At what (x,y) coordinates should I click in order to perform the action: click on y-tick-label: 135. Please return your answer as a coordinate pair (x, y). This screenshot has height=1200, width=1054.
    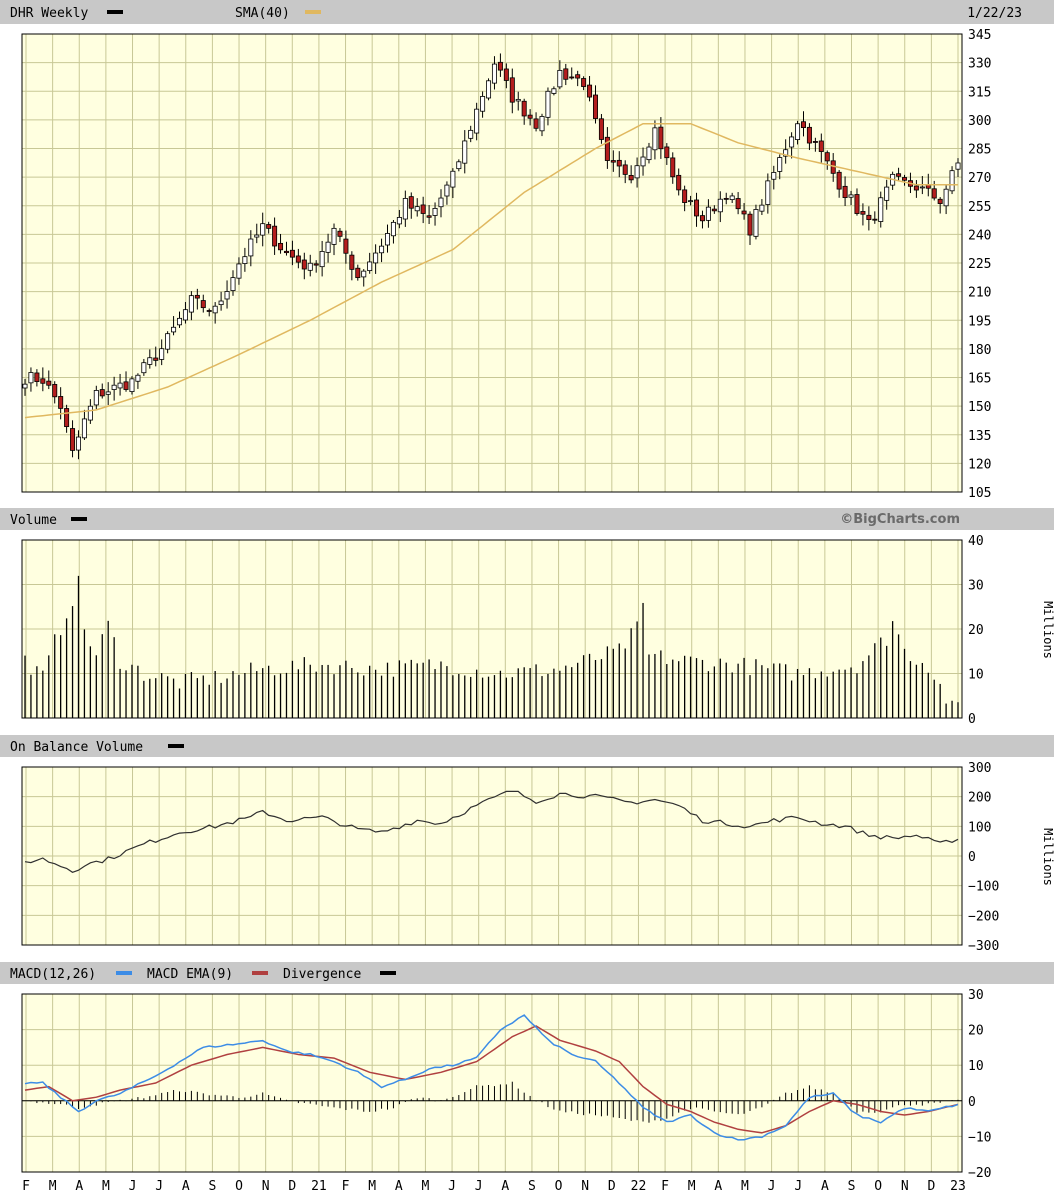
    Looking at the image, I should click on (979, 436).